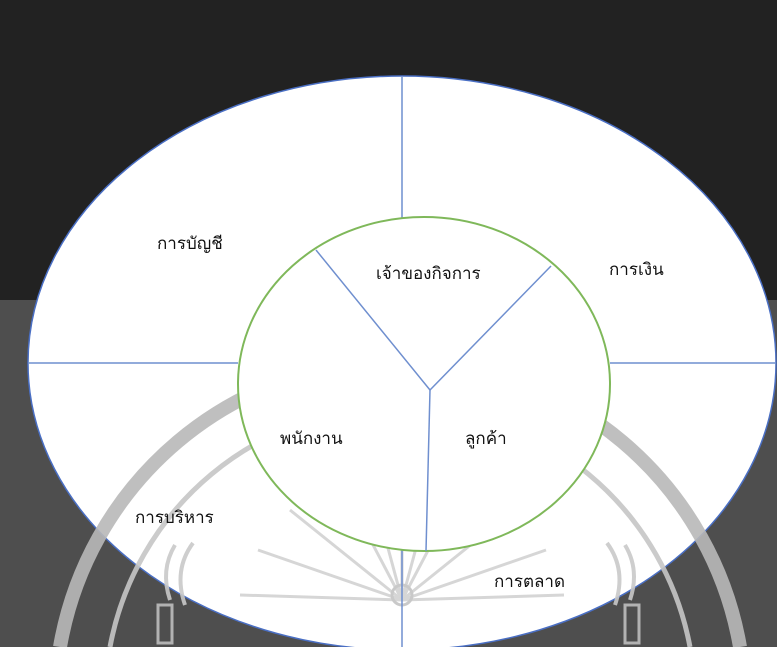 This screenshot has width=777, height=647. I want to click on label-marketing: การตลาด, so click(529, 582).